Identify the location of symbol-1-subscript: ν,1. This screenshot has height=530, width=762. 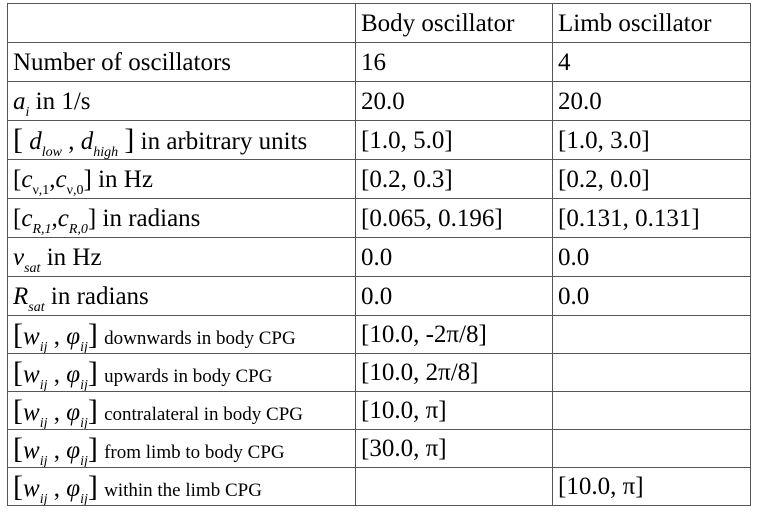
(41, 190).